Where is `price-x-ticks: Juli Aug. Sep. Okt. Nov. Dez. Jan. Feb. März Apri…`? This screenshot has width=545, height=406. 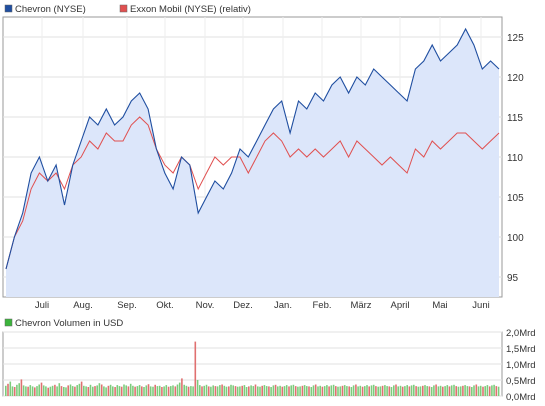
price-x-ticks: Juli Aug. Sep. Okt. Nov. Dez. Jan. Feb. März Apri… is located at coordinates (262, 305).